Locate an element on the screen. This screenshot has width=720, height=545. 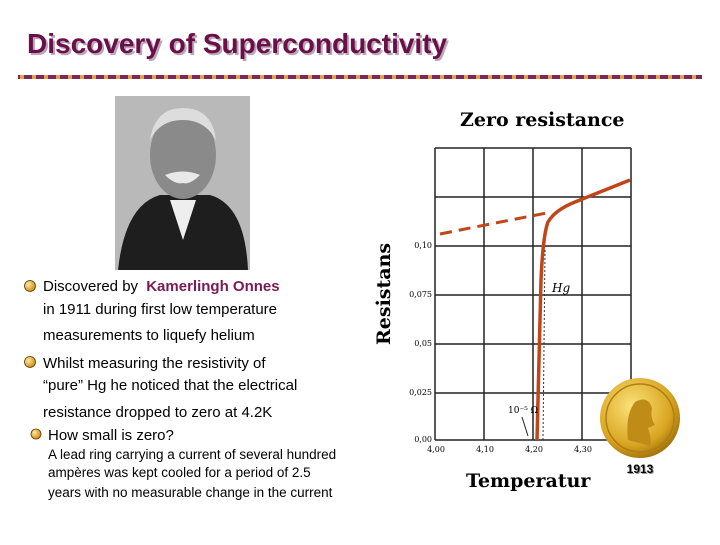
extrapolated-curve is located at coordinates (496, 223).